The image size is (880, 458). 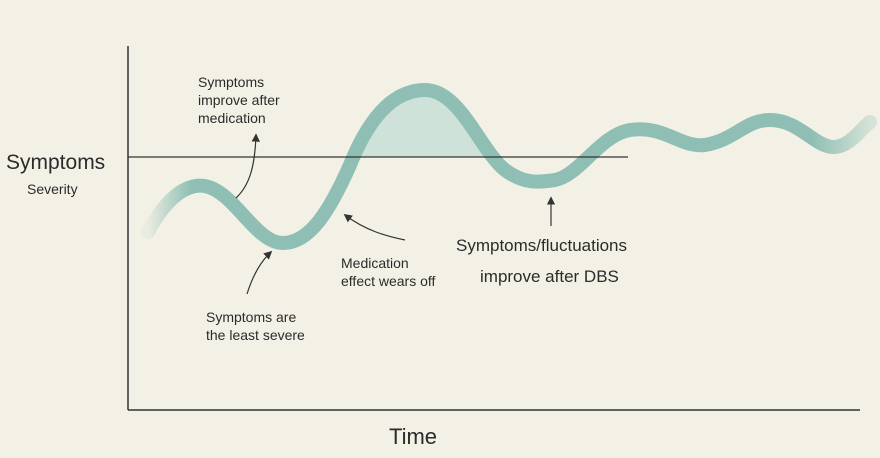 I want to click on annotation-line: effect wears off, so click(x=388, y=281).